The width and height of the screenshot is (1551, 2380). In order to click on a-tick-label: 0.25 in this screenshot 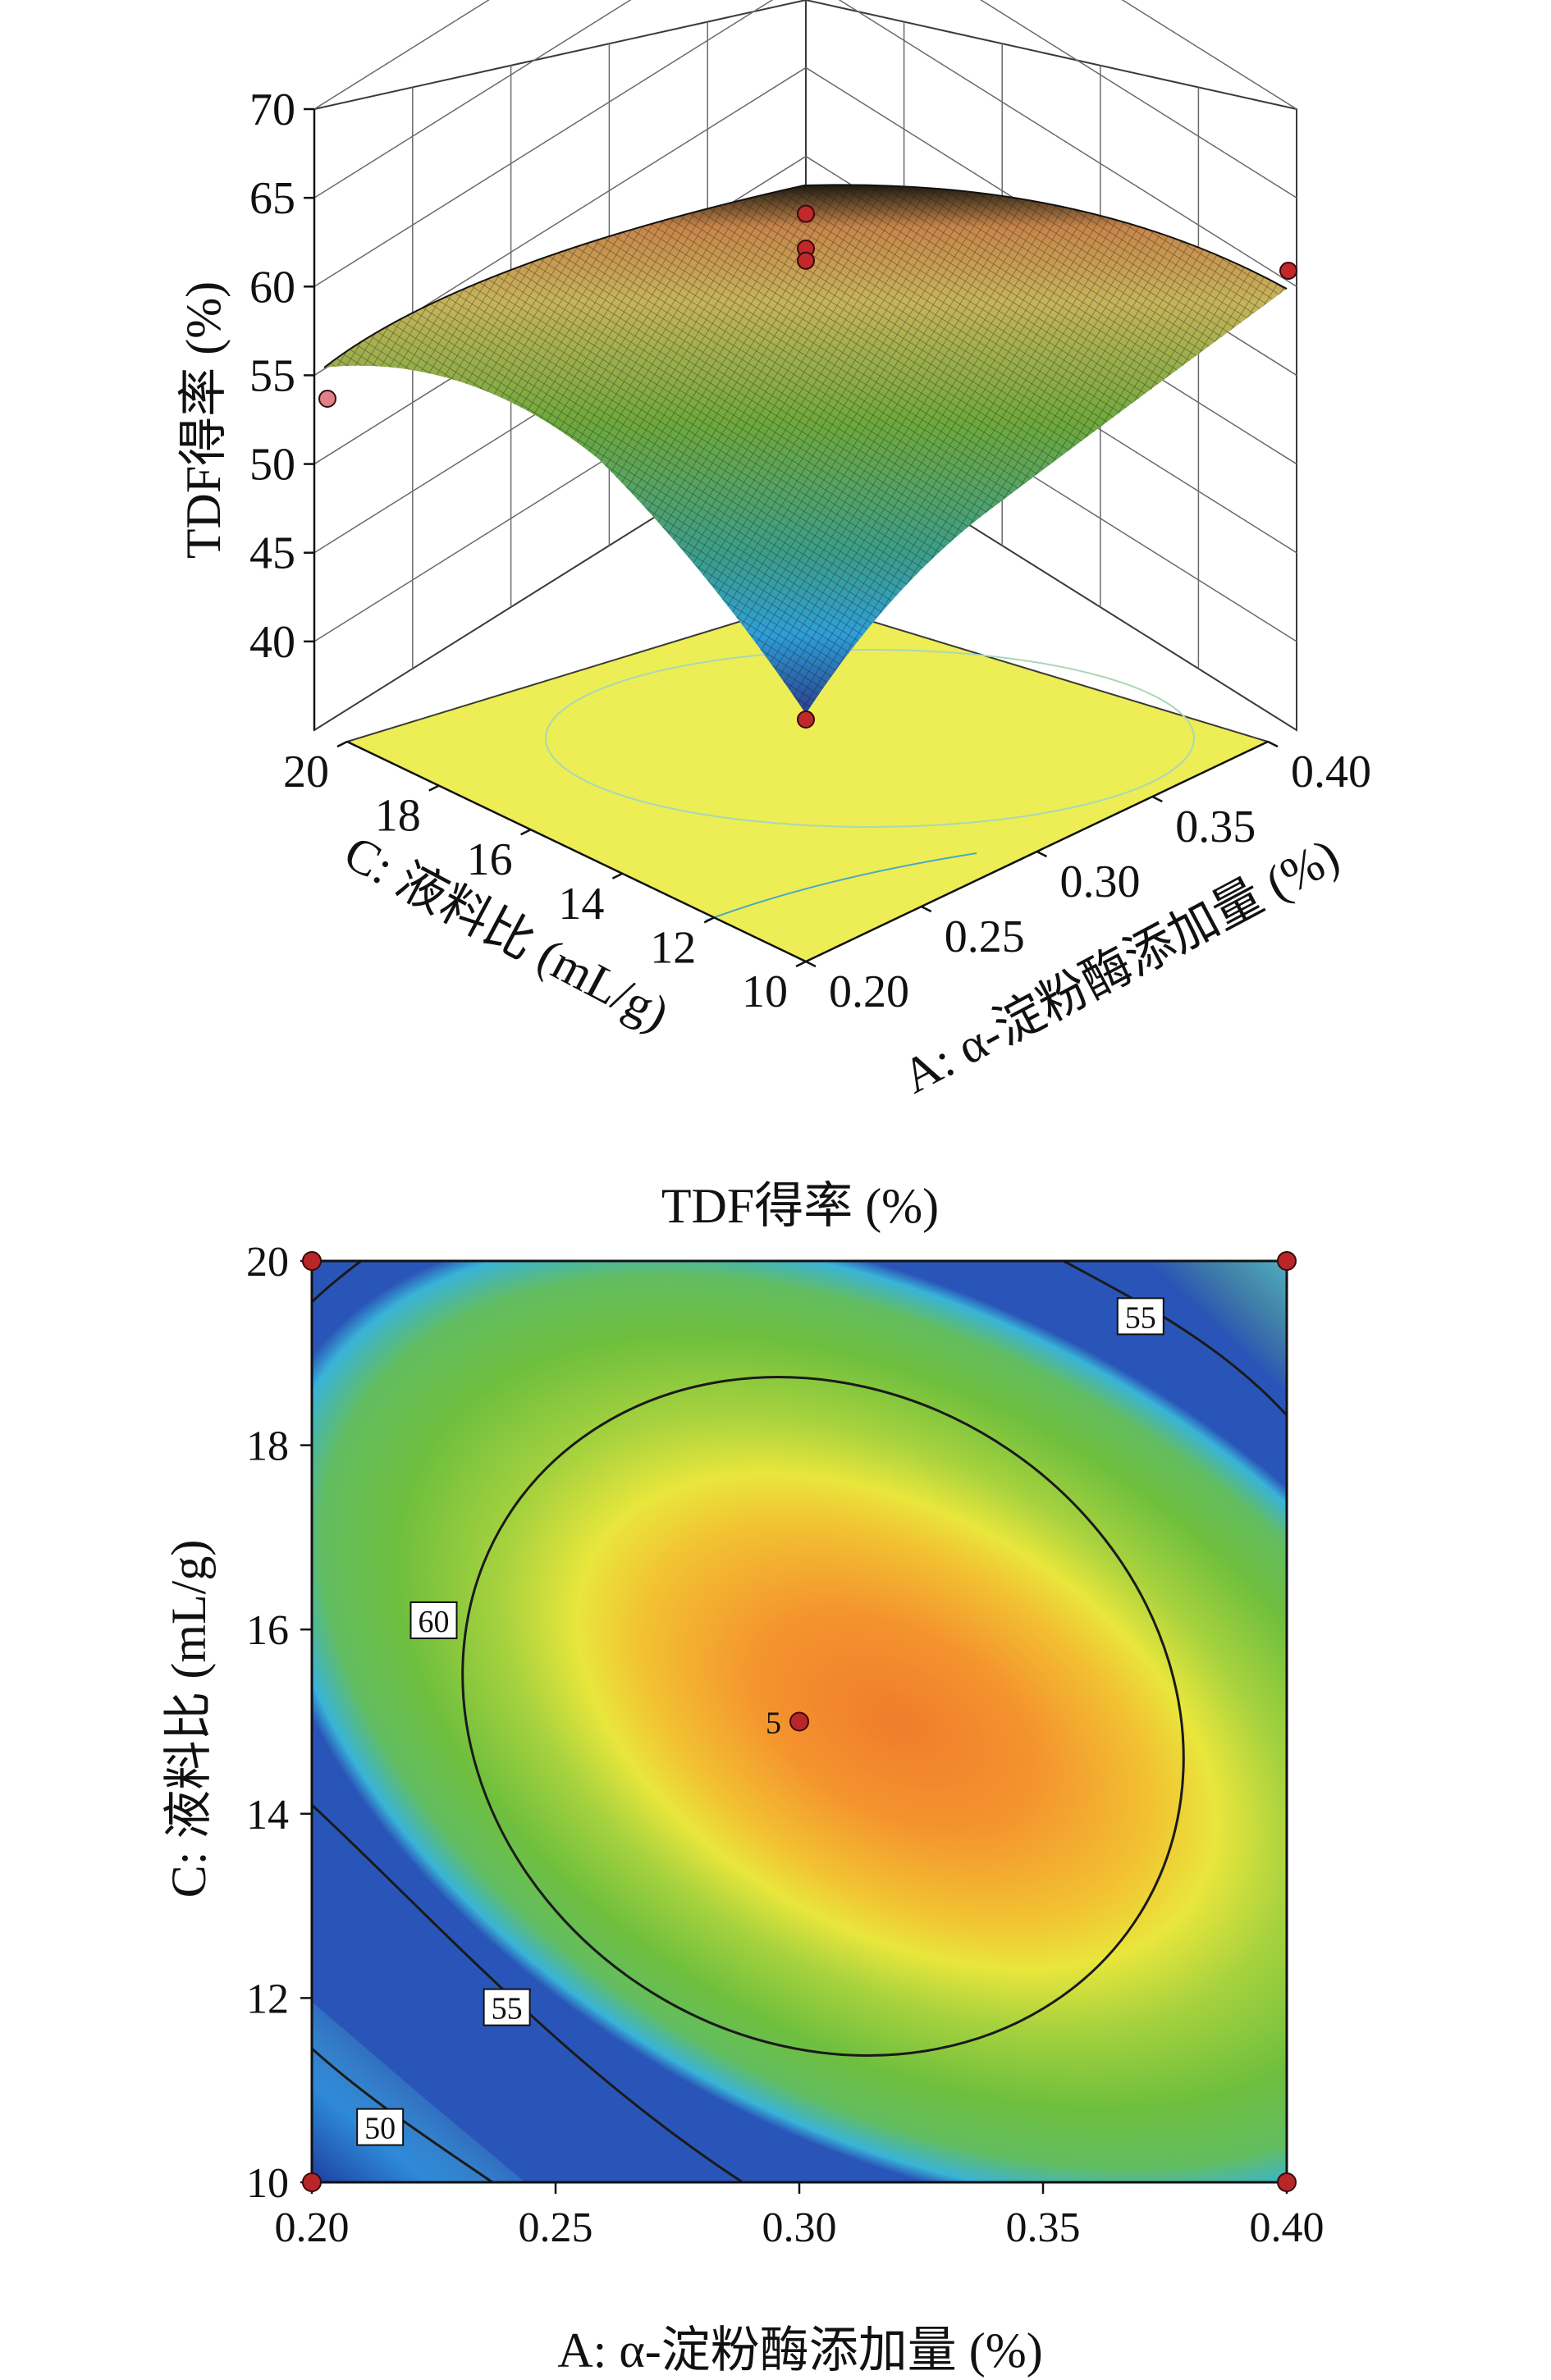, I will do `click(985, 937)`.